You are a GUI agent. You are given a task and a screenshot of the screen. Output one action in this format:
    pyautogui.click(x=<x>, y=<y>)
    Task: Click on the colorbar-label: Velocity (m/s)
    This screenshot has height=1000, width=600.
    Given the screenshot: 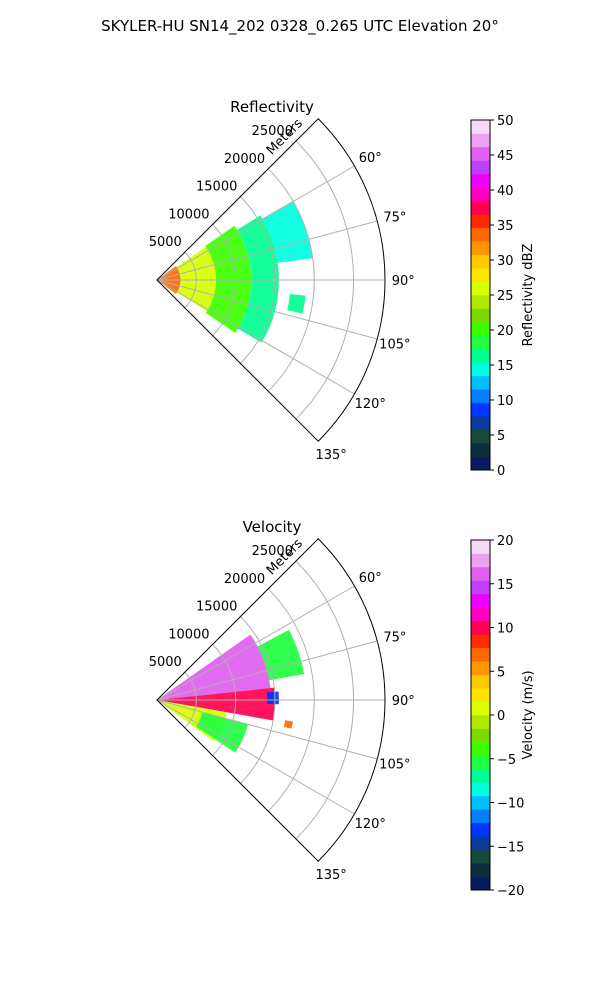 What is the action you would take?
    pyautogui.click(x=528, y=714)
    